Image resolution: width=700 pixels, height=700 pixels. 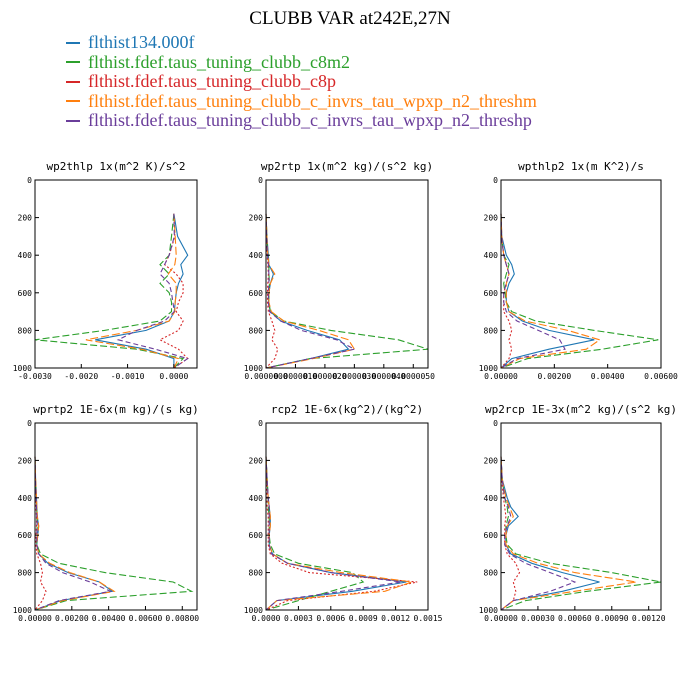 What do you see at coordinates (325, 376) in the screenshot?
I see `x-tick-label: 0.0000020` at bounding box center [325, 376].